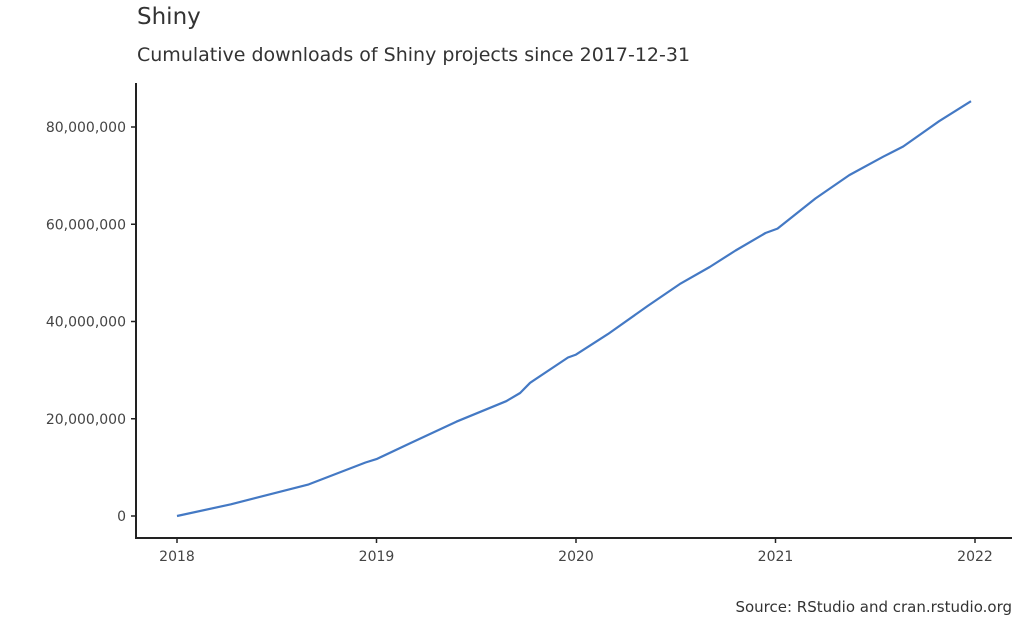 The image size is (1024, 633). I want to click on chart-caption: Source: RStudio and cran.rstudio.org, so click(873, 607).